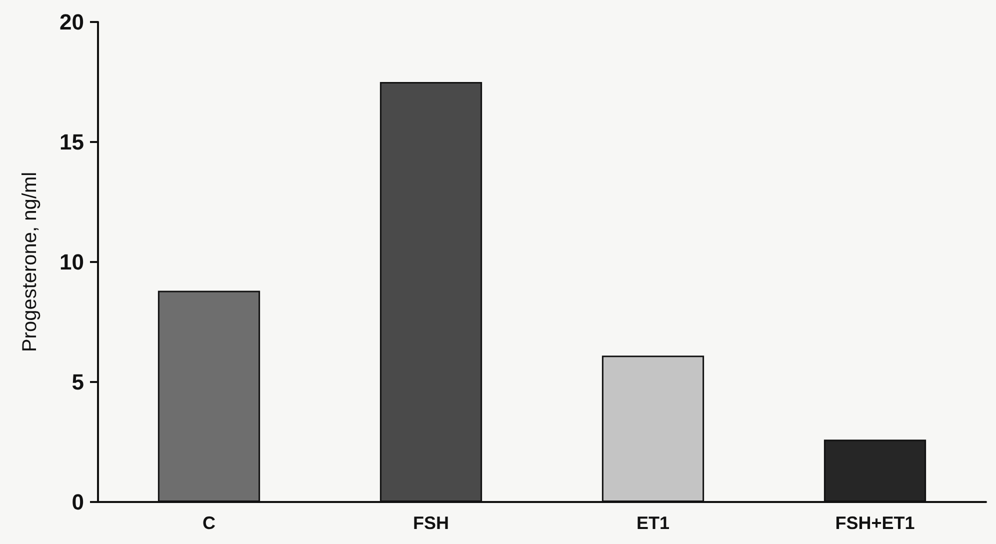 Image resolution: width=996 pixels, height=544 pixels. Describe the element at coordinates (431, 523) in the screenshot. I see `x-tick-label: FSH` at that location.